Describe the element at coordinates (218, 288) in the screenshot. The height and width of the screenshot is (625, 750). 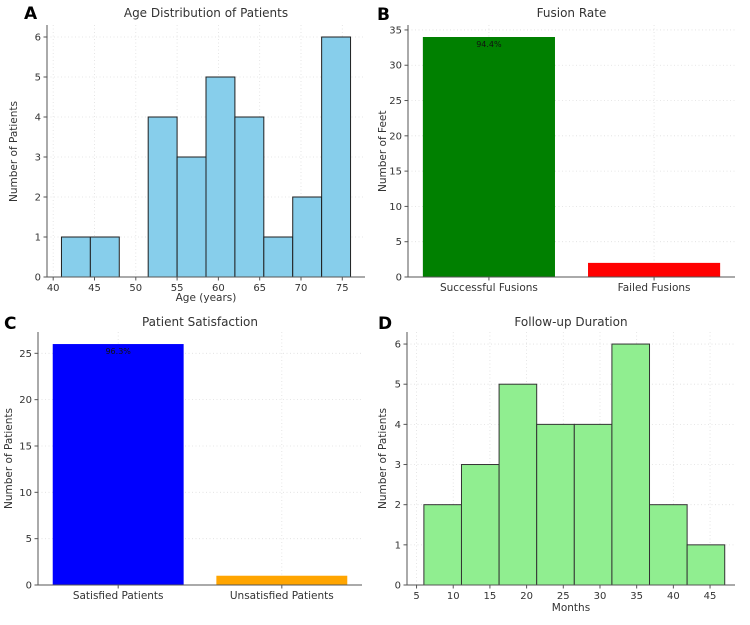
I see `svg-text: 60` at that location.